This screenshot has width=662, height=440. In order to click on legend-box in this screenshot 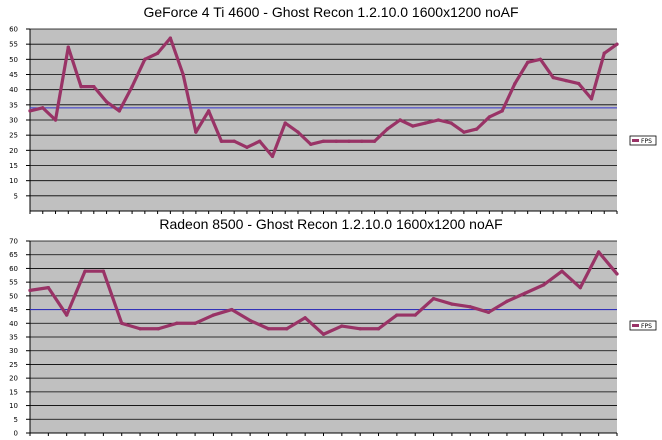, I will do `click(643, 325)`.